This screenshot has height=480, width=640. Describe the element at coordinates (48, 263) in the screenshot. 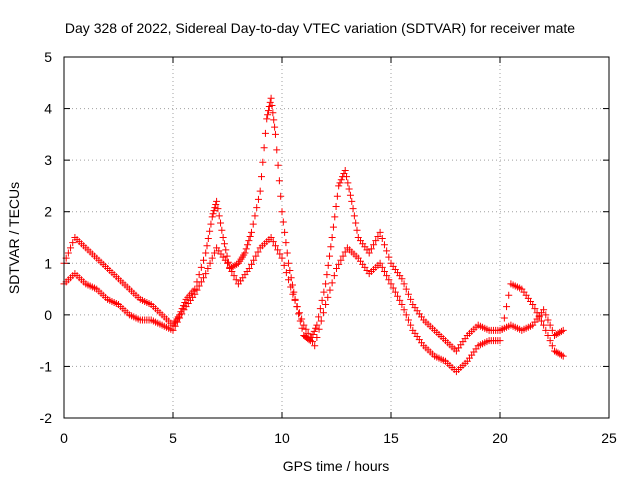

I see `y-tick-label: 1` at that location.